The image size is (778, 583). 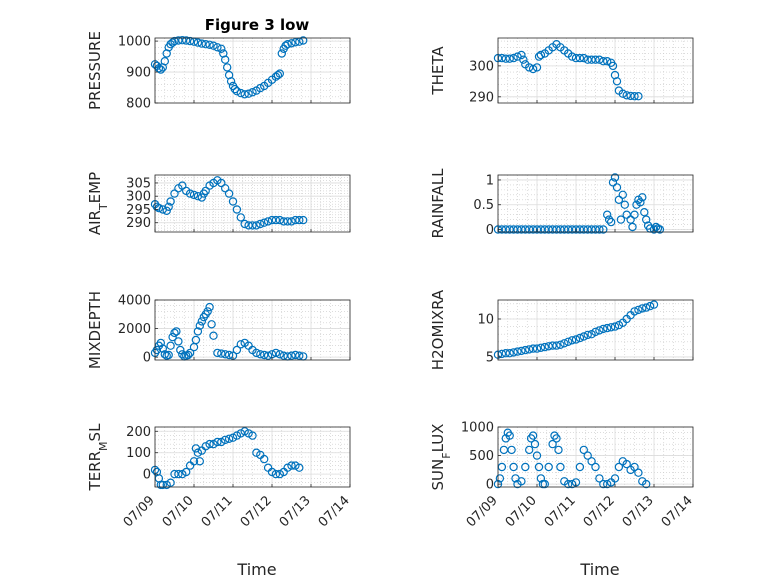 What do you see at coordinates (217, 511) in the screenshot?
I see `x-tick-label: 07/11` at bounding box center [217, 511].